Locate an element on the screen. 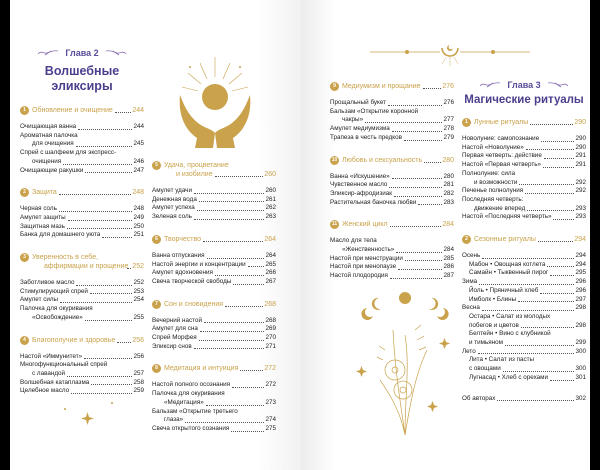 The width and height of the screenshot is (600, 470). toc-entry: Настой «Последняя четверть» 293 is located at coordinates (524, 217).